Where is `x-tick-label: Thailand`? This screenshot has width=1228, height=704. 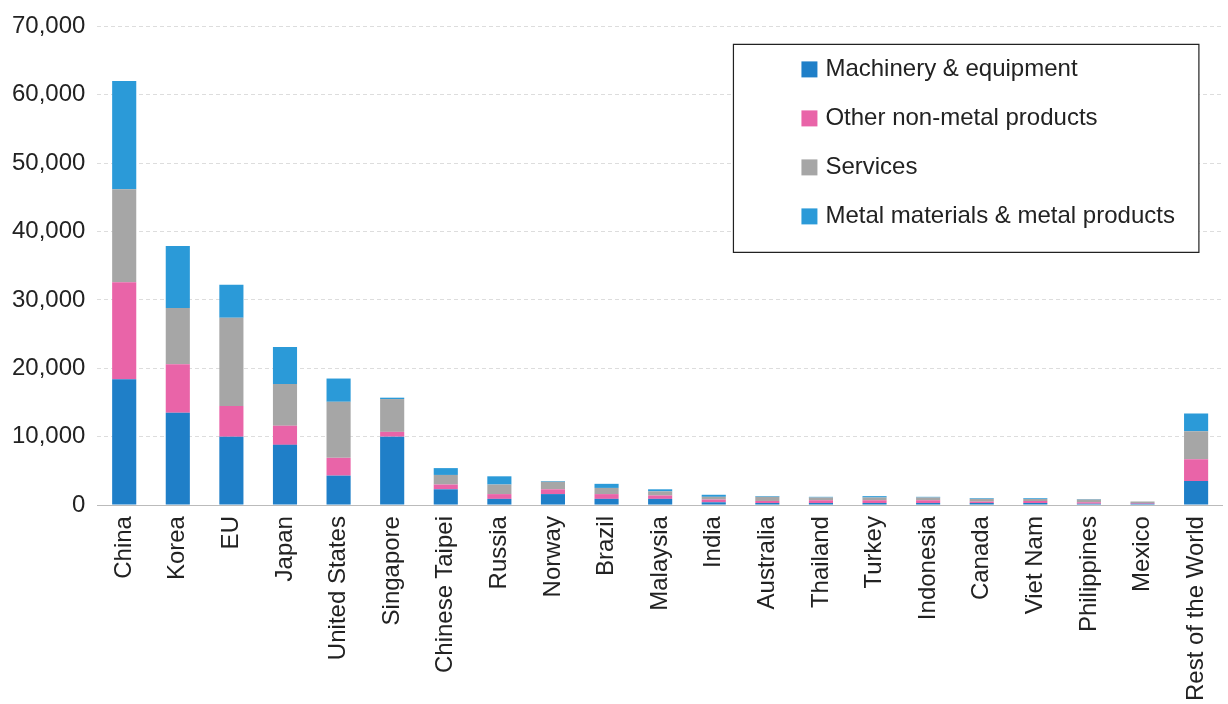 x-tick-label: Thailand is located at coordinates (819, 562).